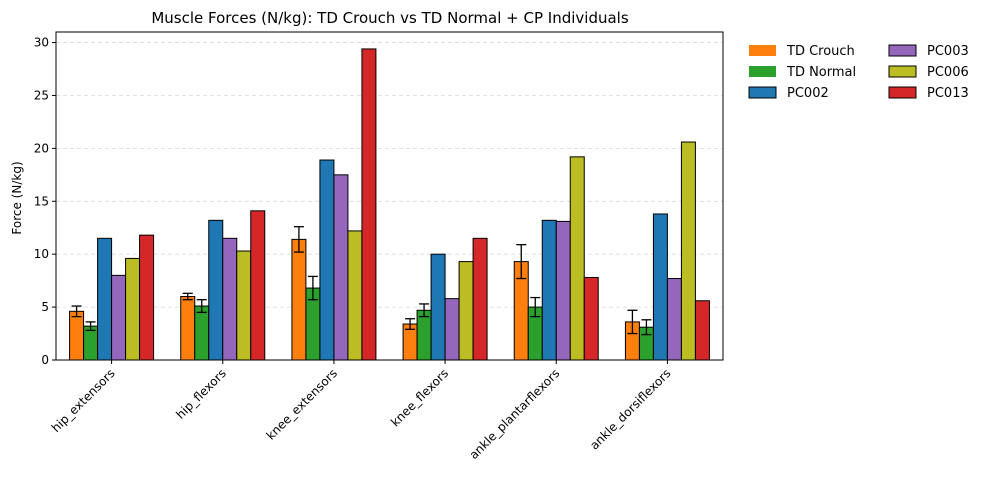  What do you see at coordinates (302, 404) in the screenshot?
I see `x-tick-label: knee_extensors` at bounding box center [302, 404].